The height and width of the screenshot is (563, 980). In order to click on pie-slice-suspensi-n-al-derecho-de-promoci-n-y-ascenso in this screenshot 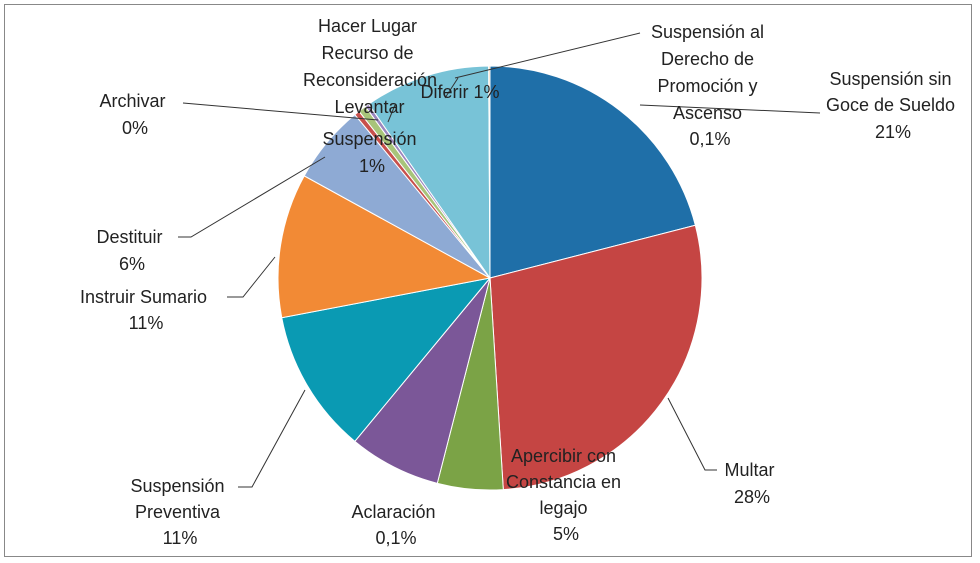, I will do `click(489, 172)`.